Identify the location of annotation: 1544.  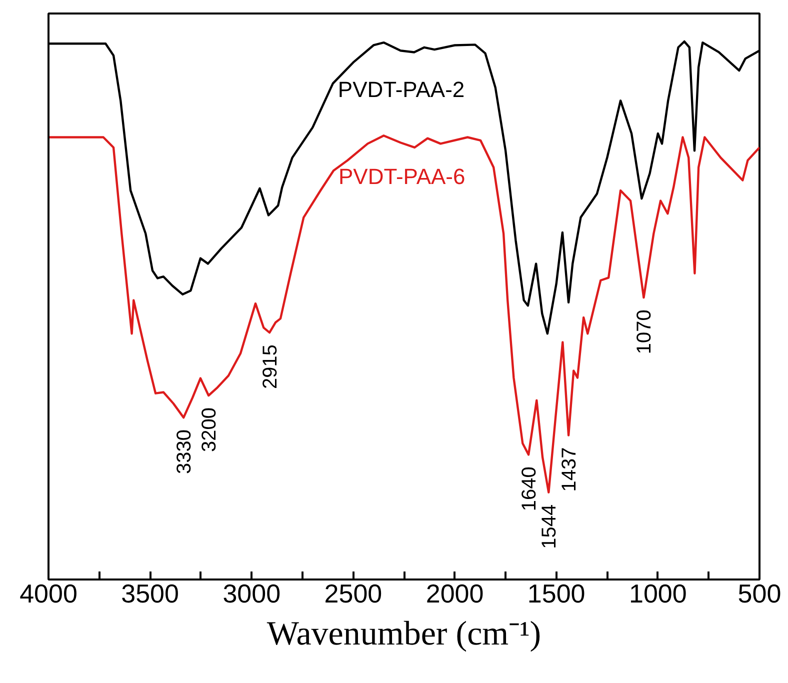
(549, 526).